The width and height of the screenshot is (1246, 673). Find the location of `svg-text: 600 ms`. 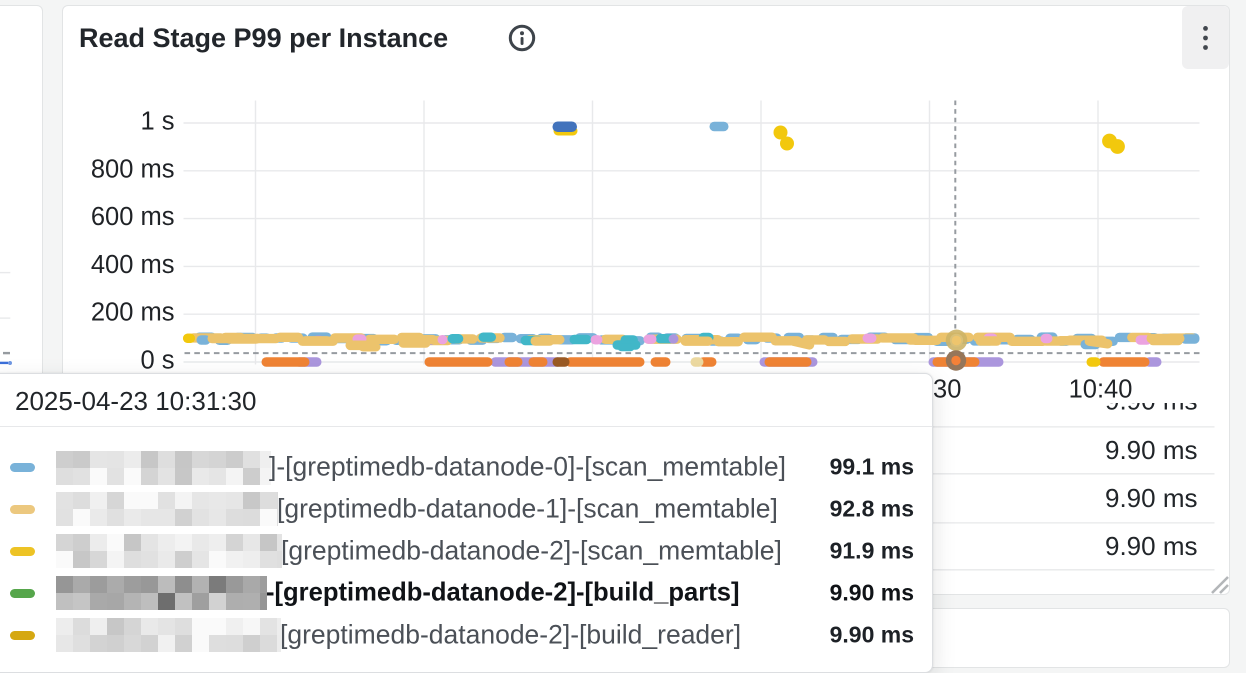

svg-text: 600 ms is located at coordinates (132, 217).